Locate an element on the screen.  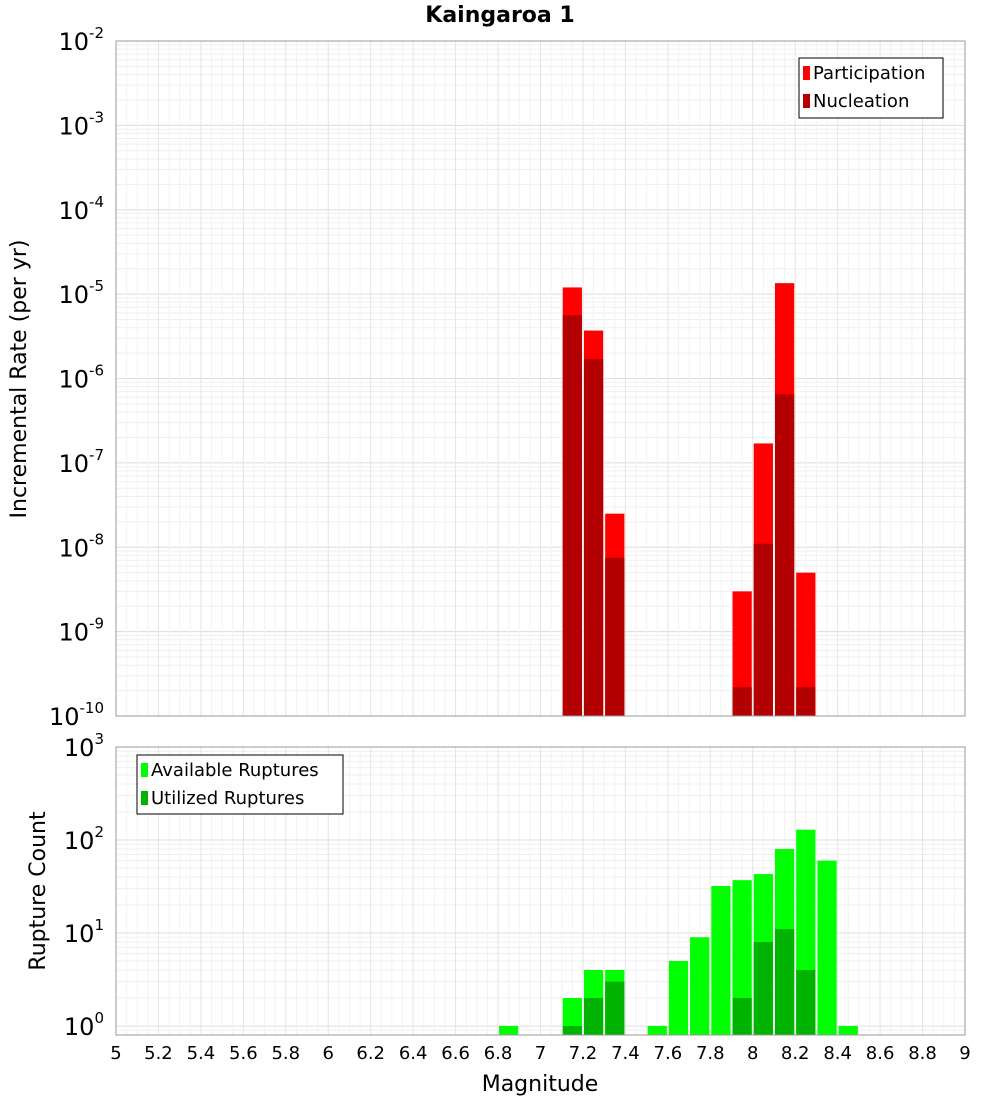
rate-y-tick-label: 10⁻⁸ is located at coordinates (81, 546).